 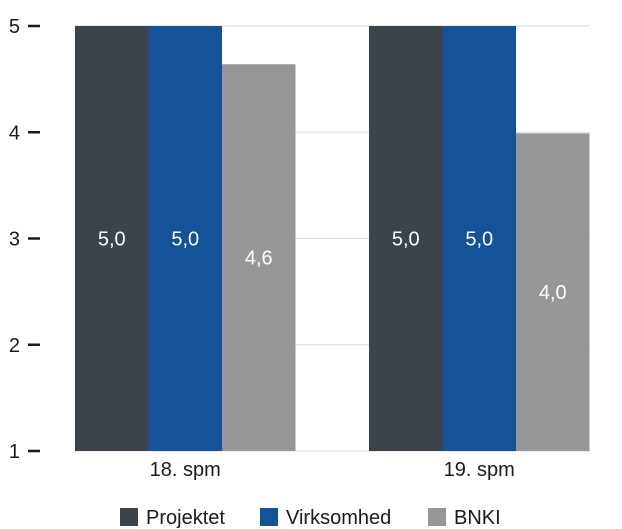 I want to click on y-axis: 5 4 3 2 1, so click(x=24, y=239).